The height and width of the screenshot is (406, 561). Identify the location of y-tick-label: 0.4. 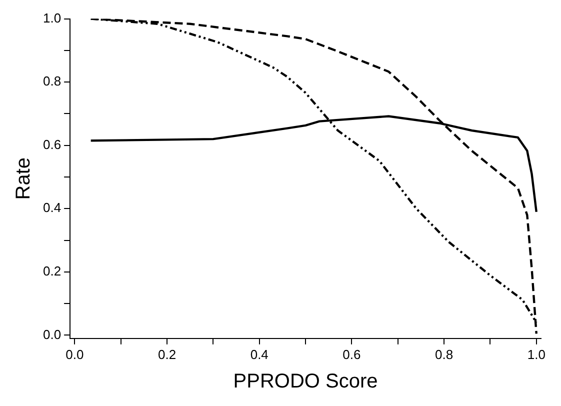
(52, 208).